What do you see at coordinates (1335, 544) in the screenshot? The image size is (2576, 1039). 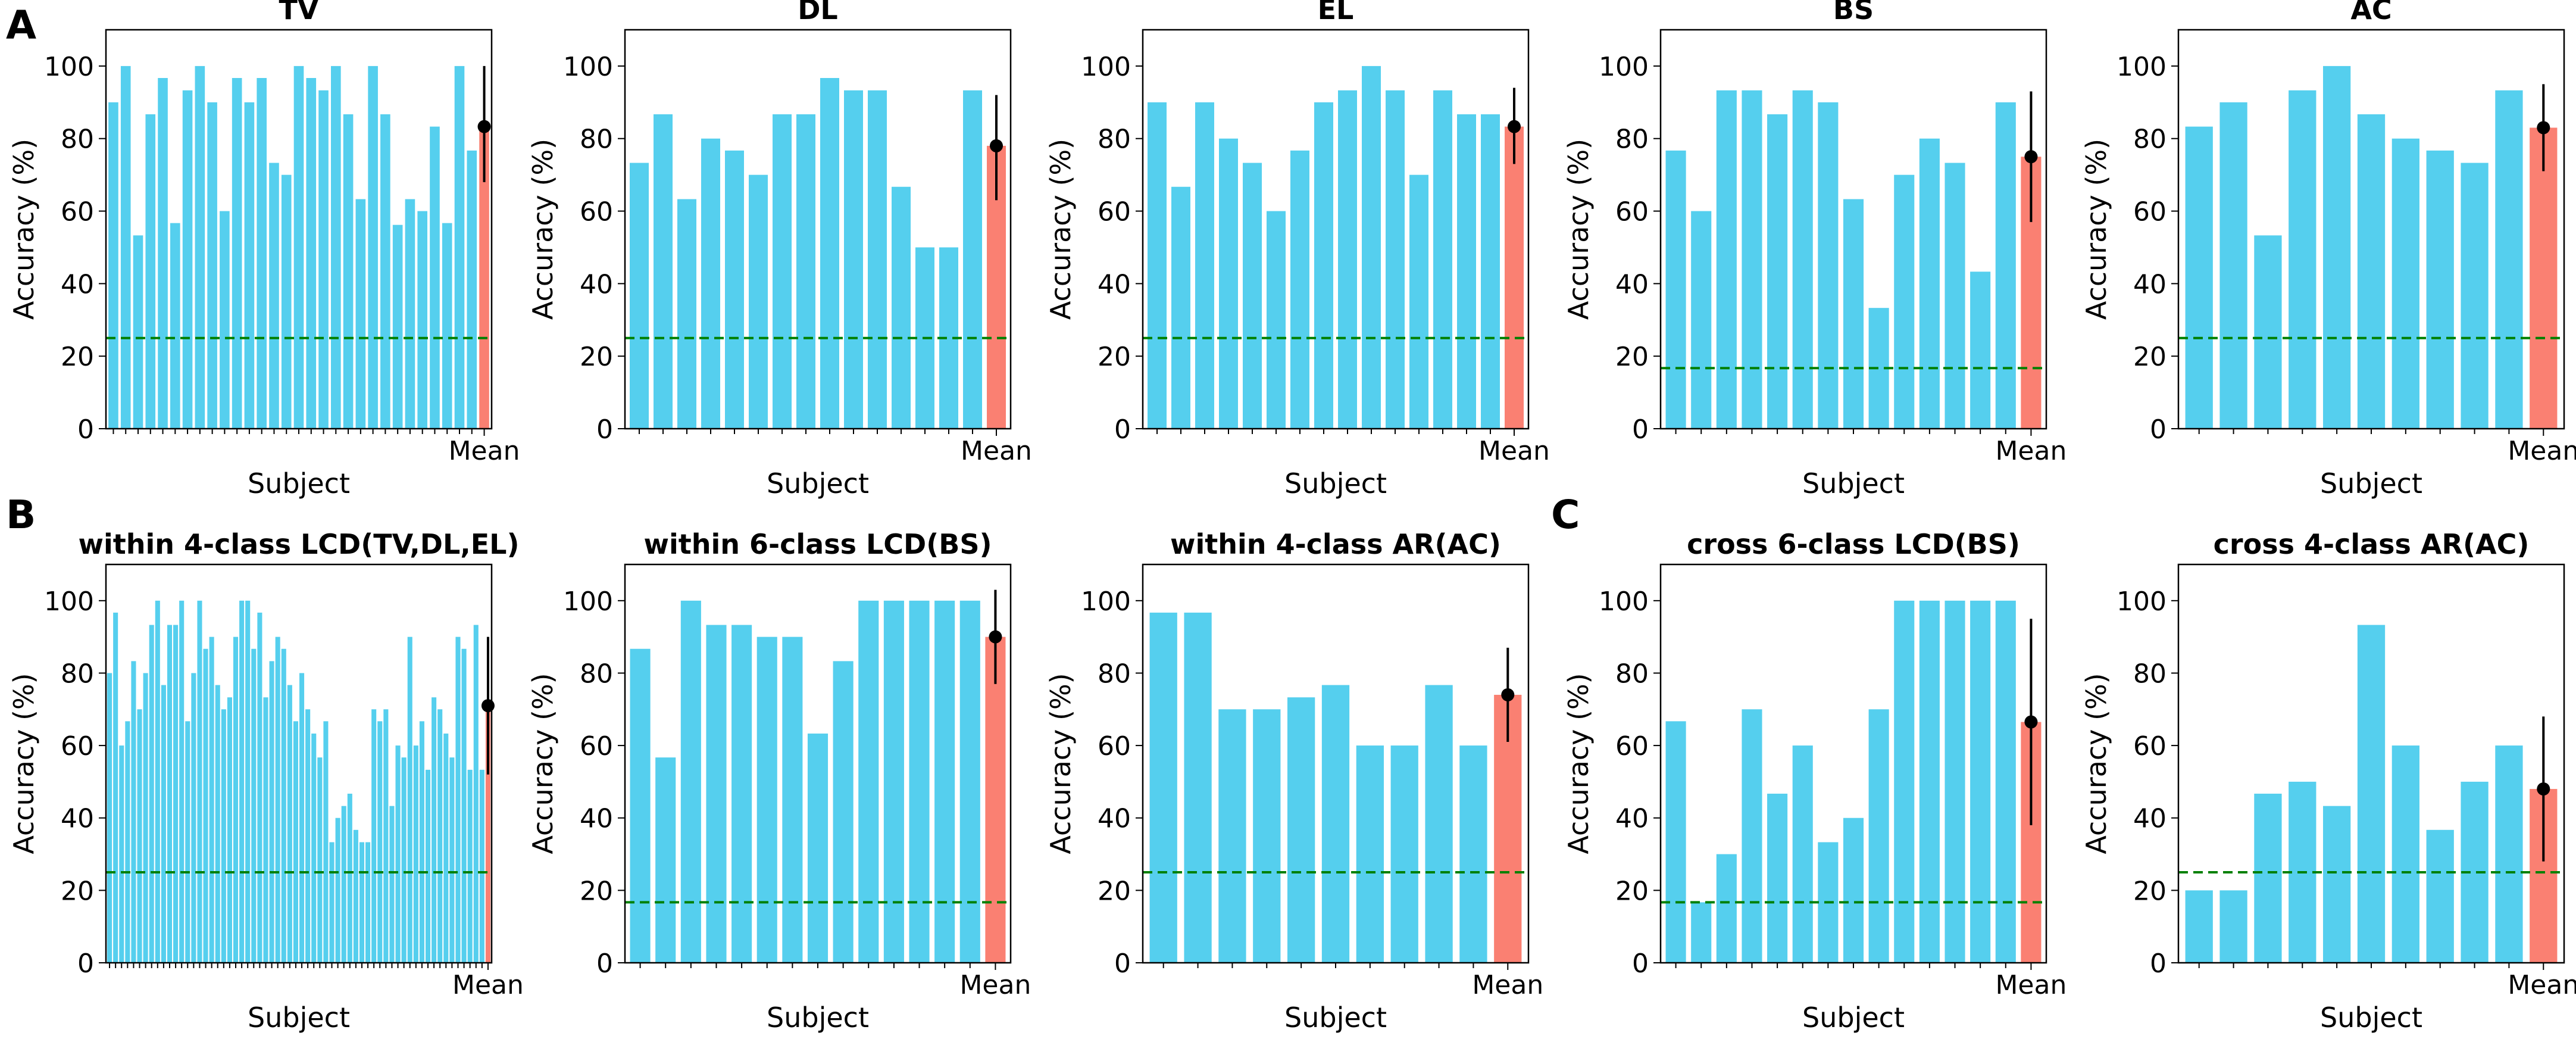 I see `chart-title: within 4-class AR(AC)` at bounding box center [1335, 544].